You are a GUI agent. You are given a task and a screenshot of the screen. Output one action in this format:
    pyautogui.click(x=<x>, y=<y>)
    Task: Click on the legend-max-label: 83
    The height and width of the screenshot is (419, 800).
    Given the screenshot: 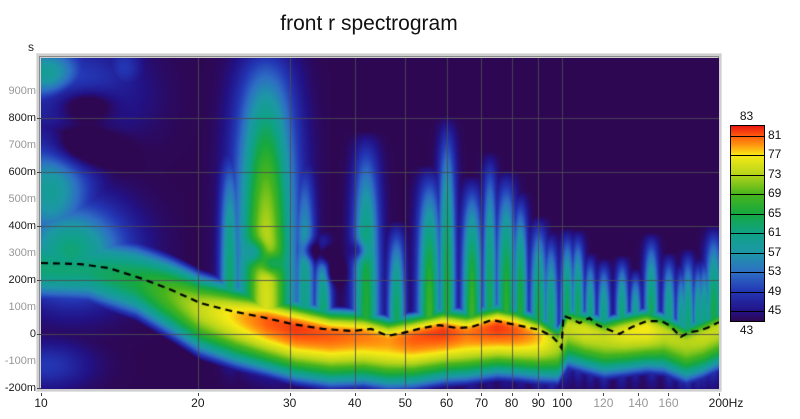 What is the action you would take?
    pyautogui.click(x=746, y=116)
    